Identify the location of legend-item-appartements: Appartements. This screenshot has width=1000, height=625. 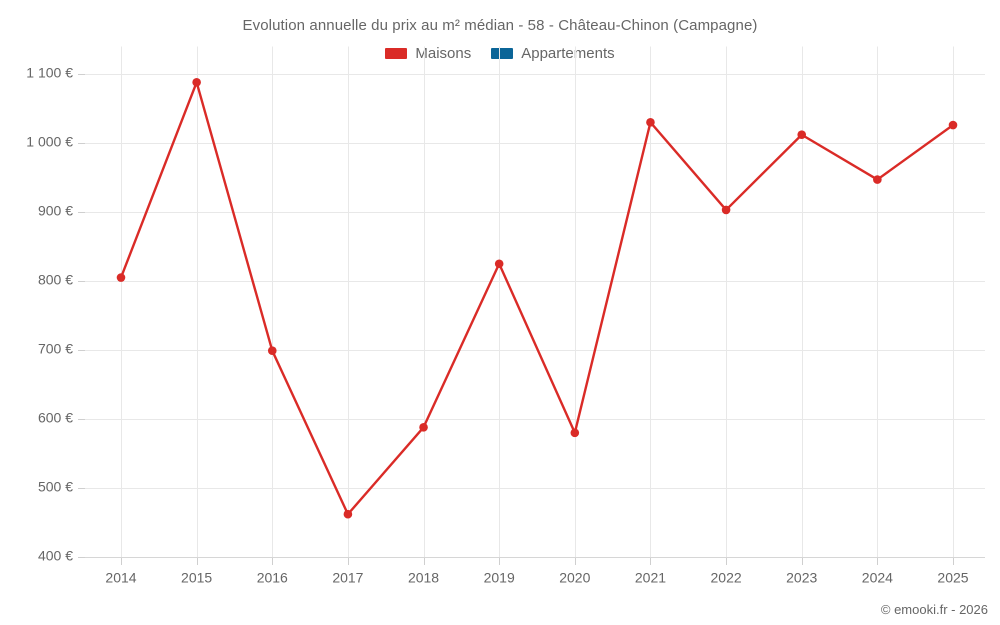
(553, 53).